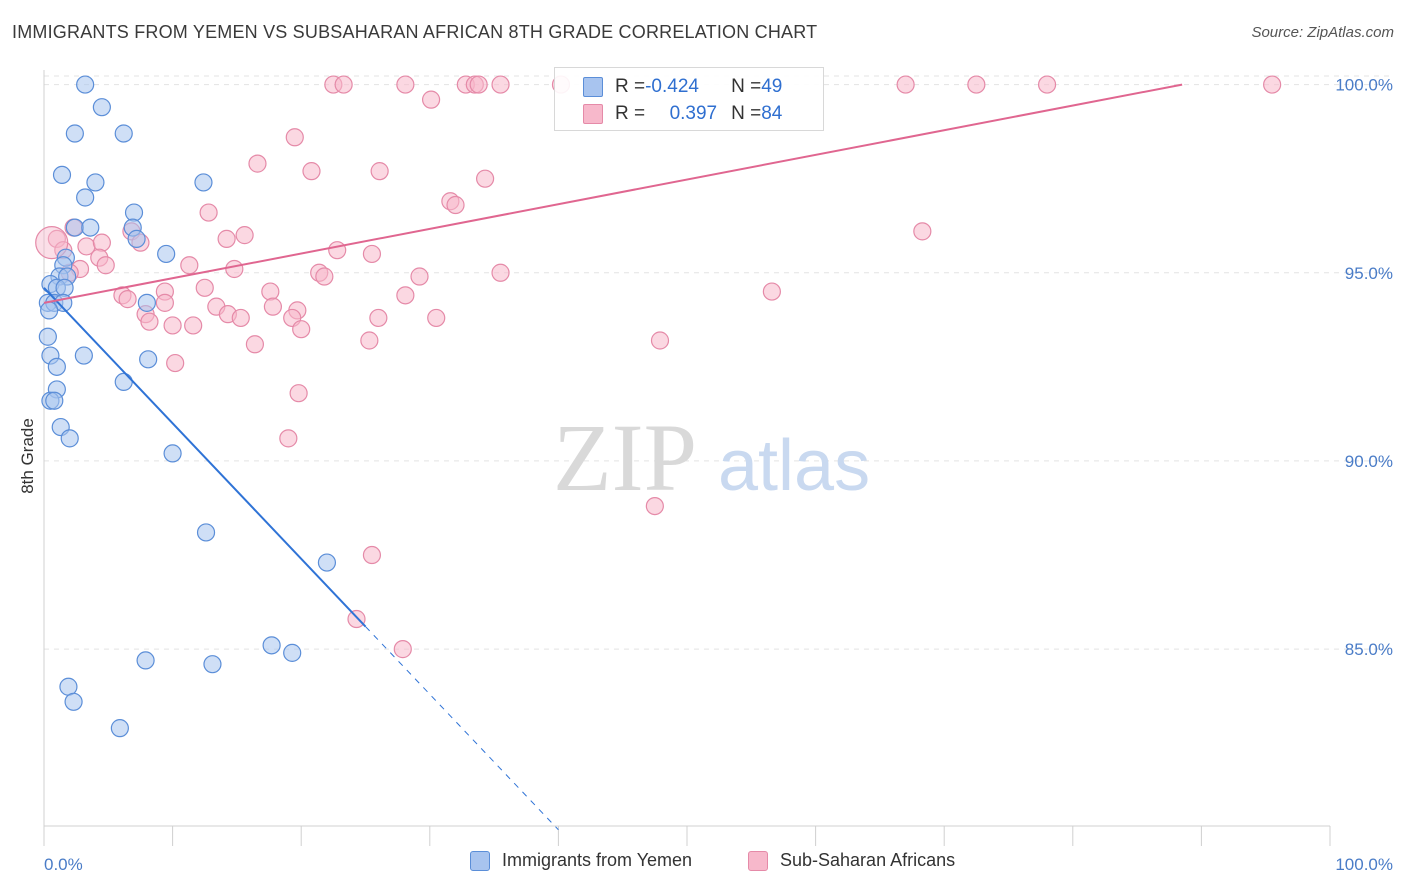 The width and height of the screenshot is (1406, 892). Describe the element at coordinates (772, 86) in the screenshot. I see `legend-n-value: 49` at that location.